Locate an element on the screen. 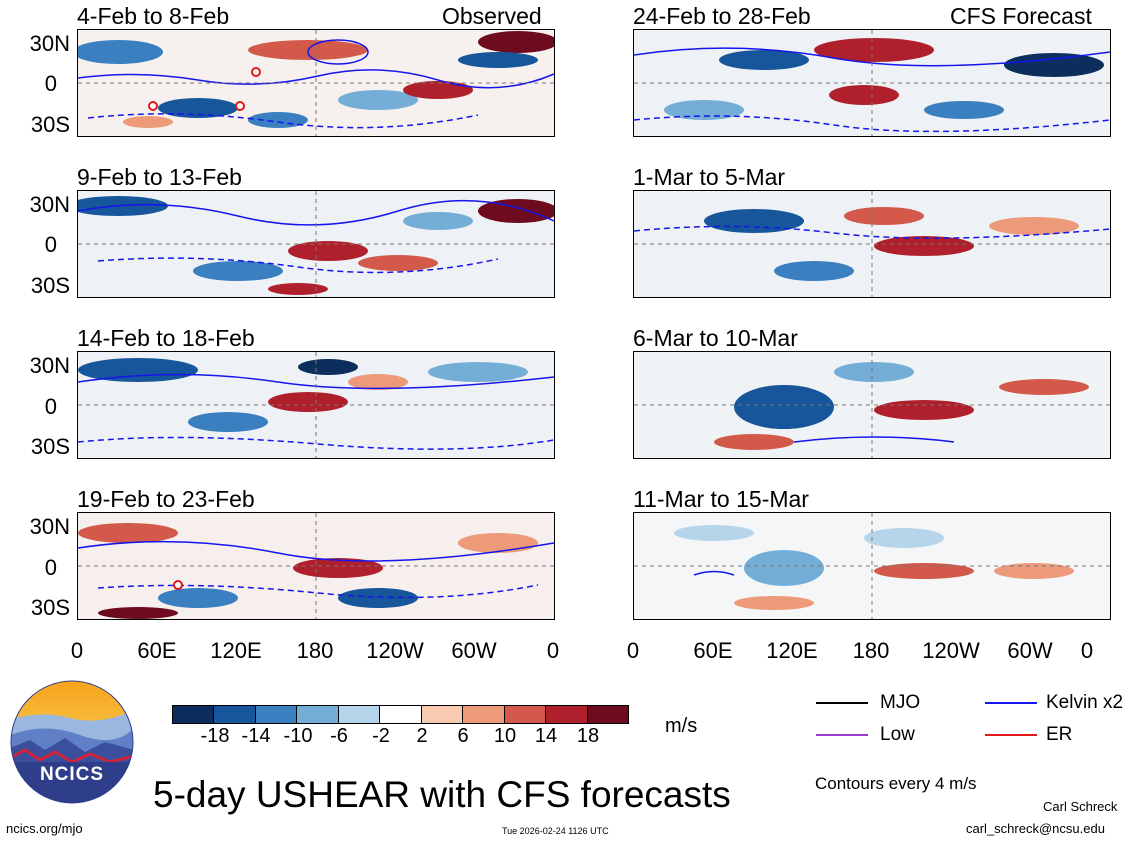 This screenshot has width=1135, height=844. lon-label-left-120w: 120W is located at coordinates (395, 650).